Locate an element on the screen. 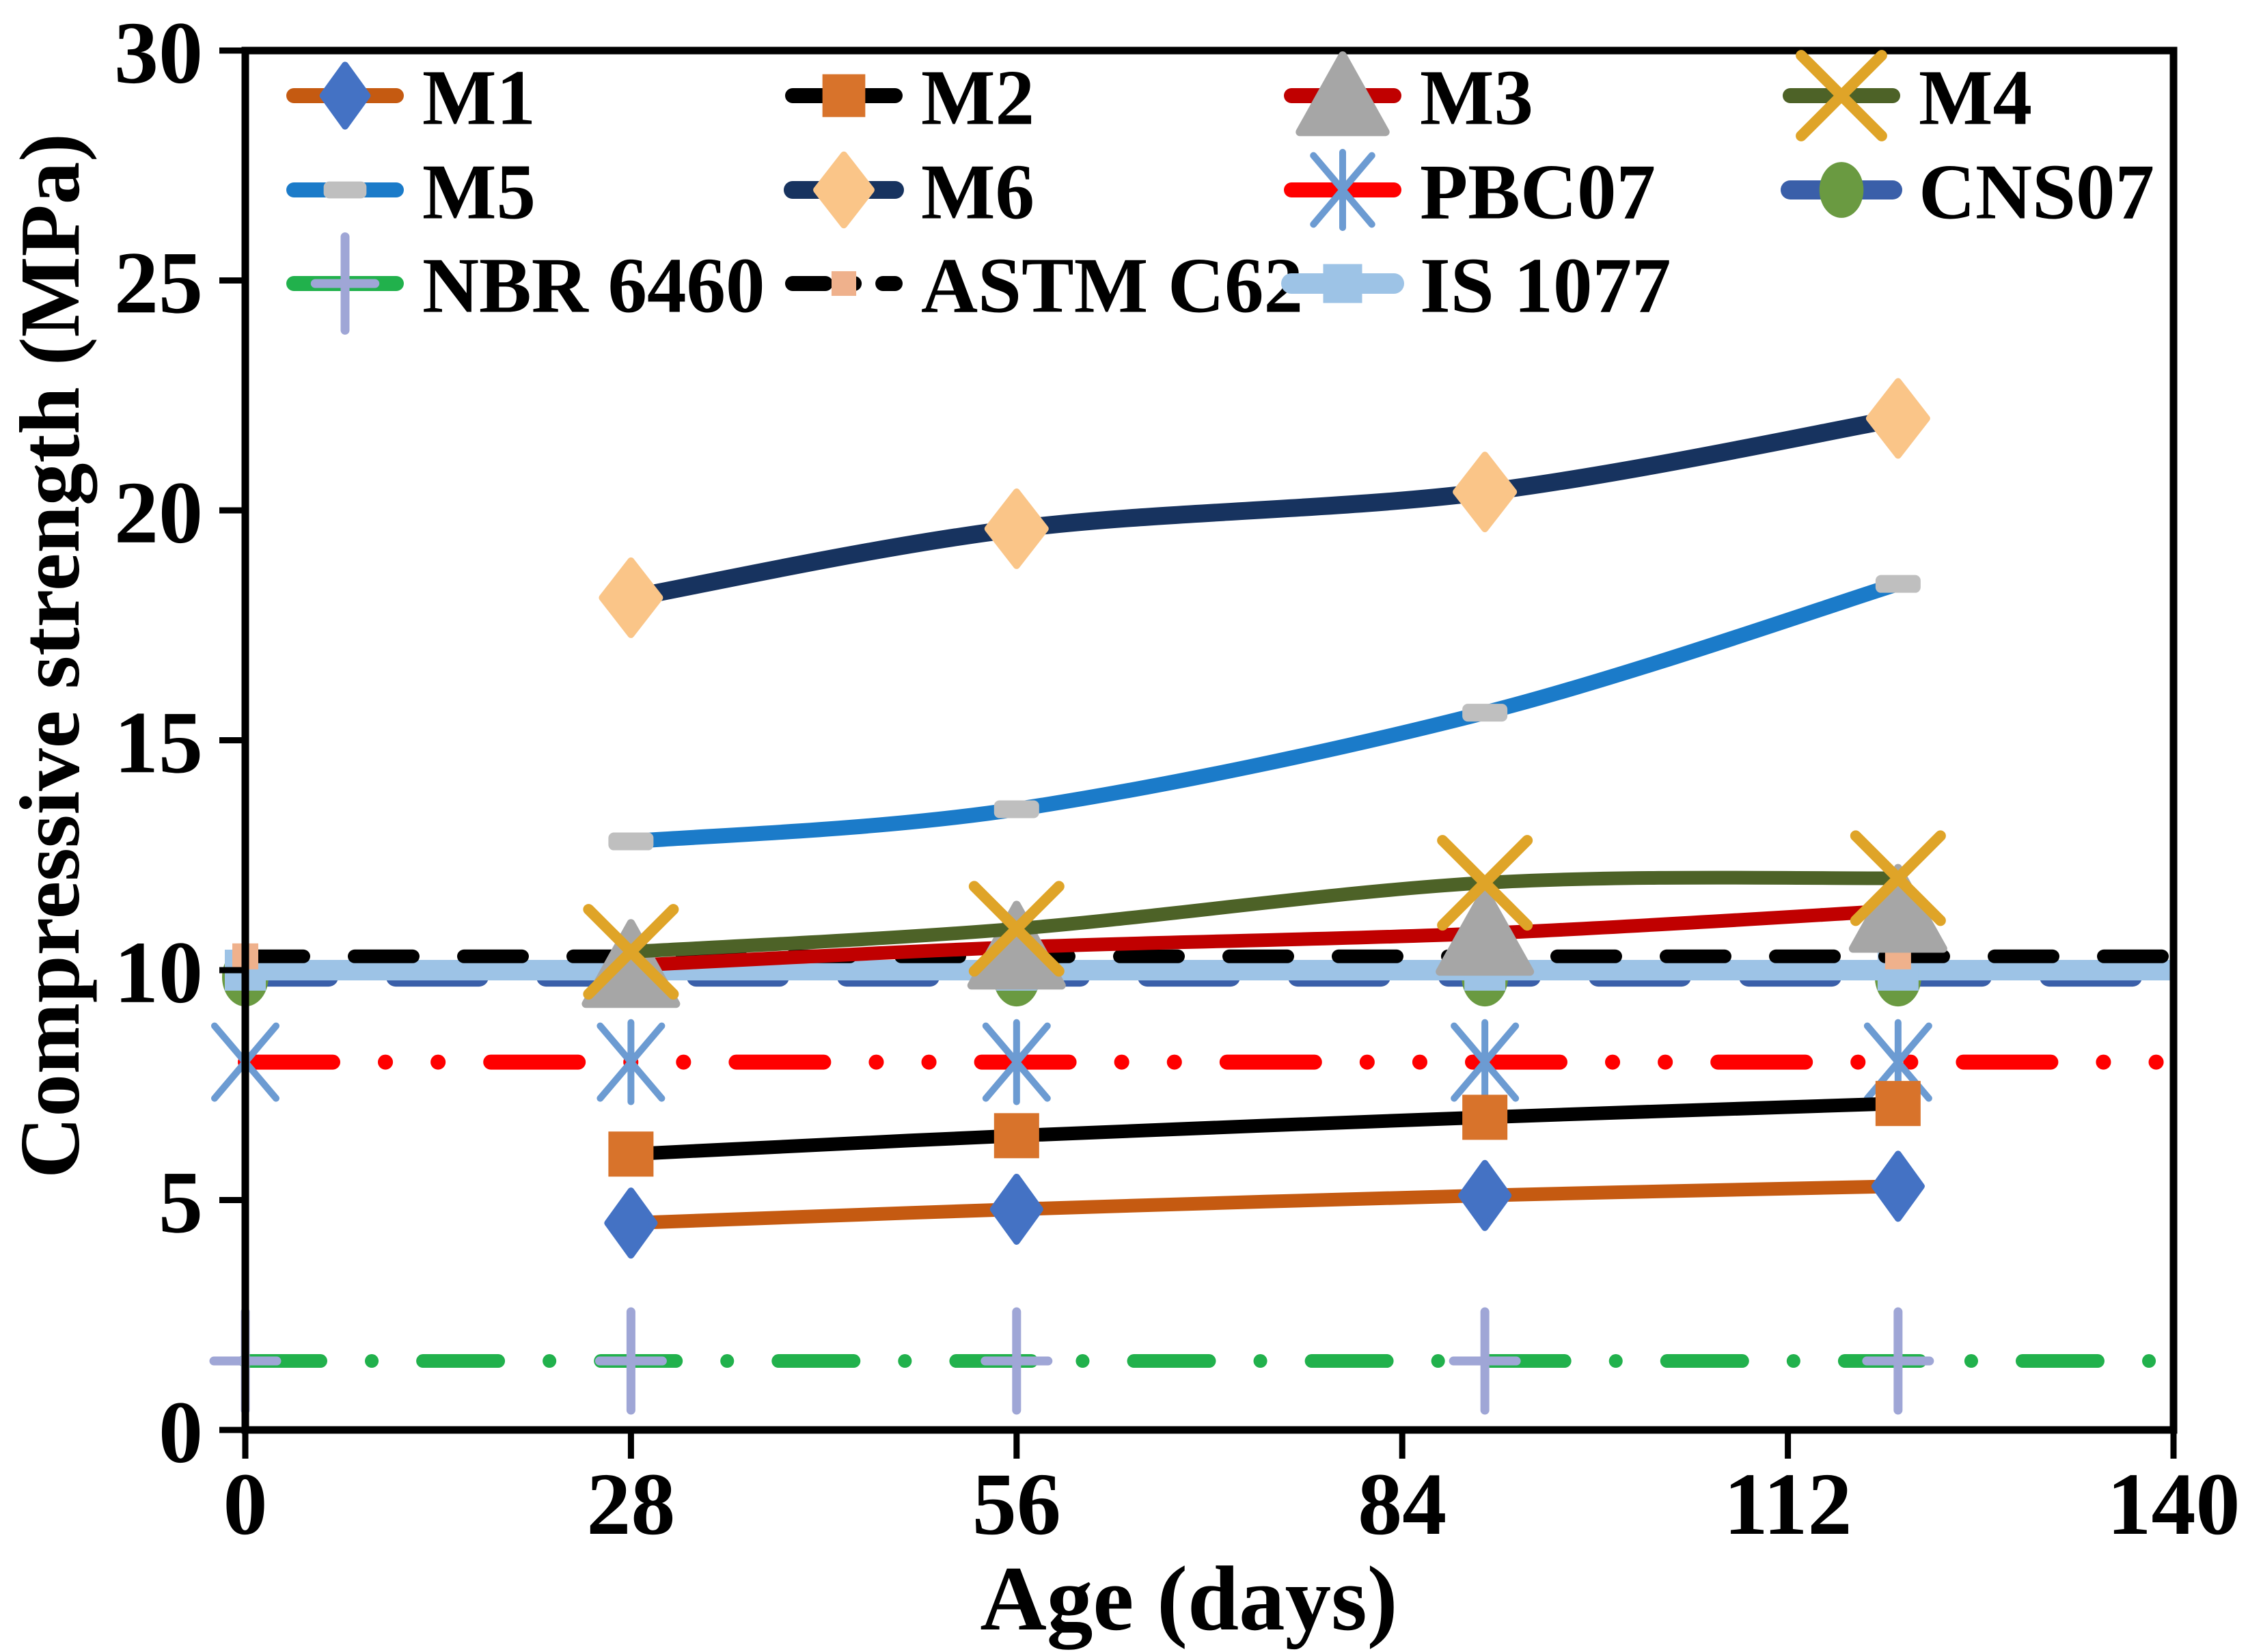  series-m6 is located at coordinates (1264, 508).